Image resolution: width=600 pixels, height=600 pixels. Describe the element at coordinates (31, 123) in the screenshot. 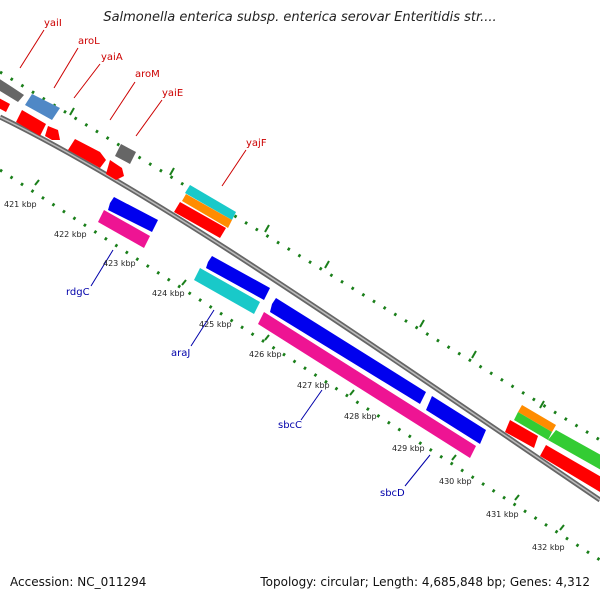

I see `gene-yaiA-block` at that location.